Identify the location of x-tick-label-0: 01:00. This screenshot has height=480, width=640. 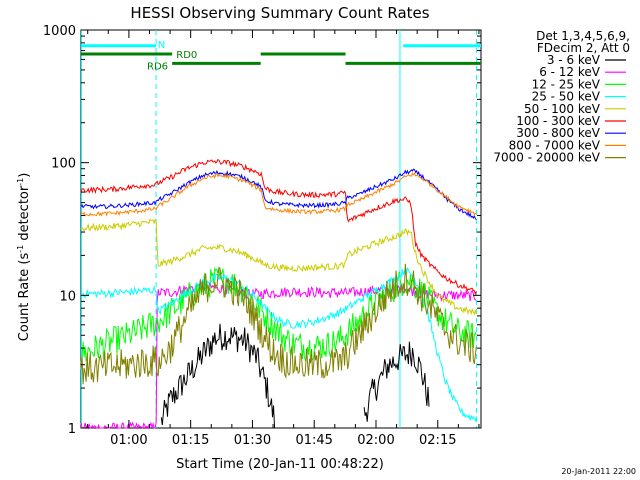
(128, 440).